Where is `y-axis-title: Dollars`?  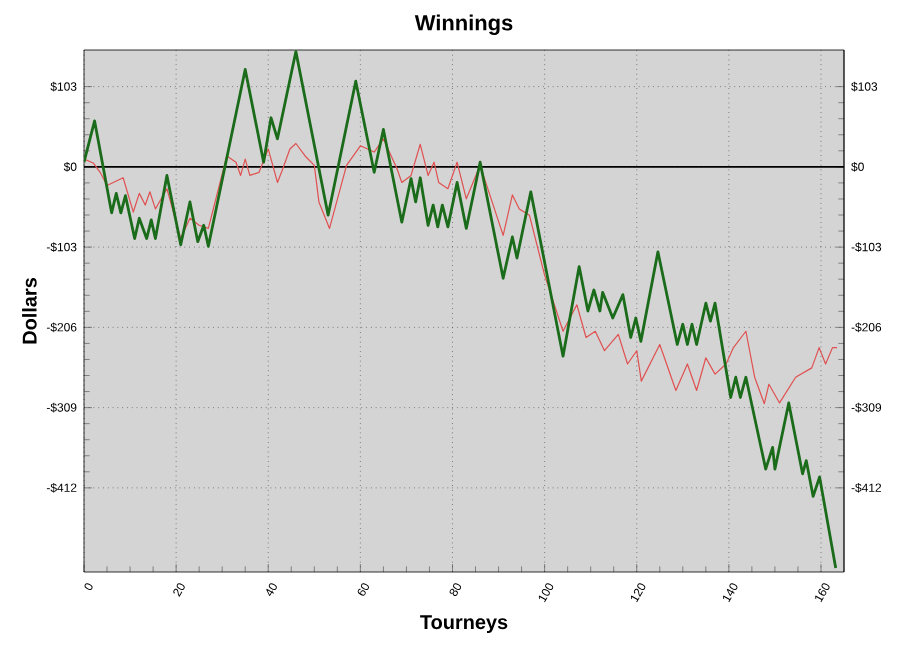
y-axis-title: Dollars is located at coordinates (29, 311).